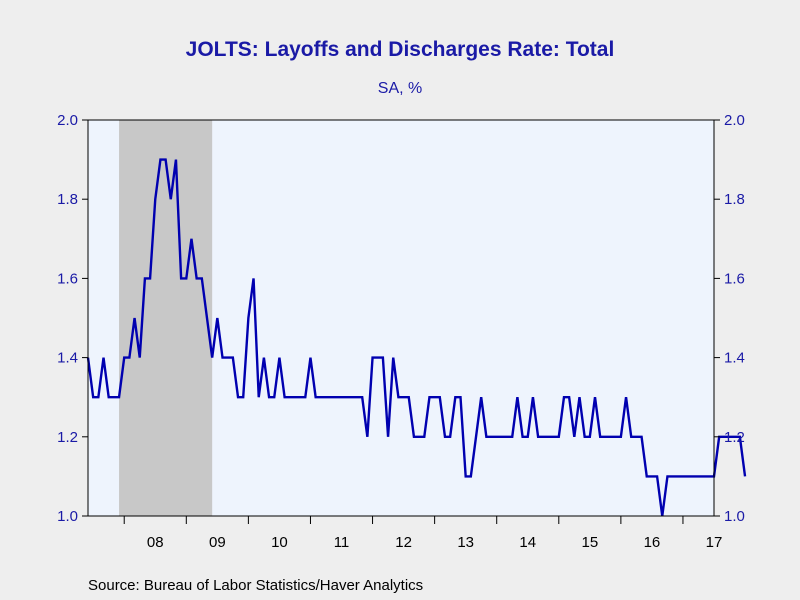 This screenshot has width=800, height=600. What do you see at coordinates (166, 318) in the screenshot?
I see `recession-shading` at bounding box center [166, 318].